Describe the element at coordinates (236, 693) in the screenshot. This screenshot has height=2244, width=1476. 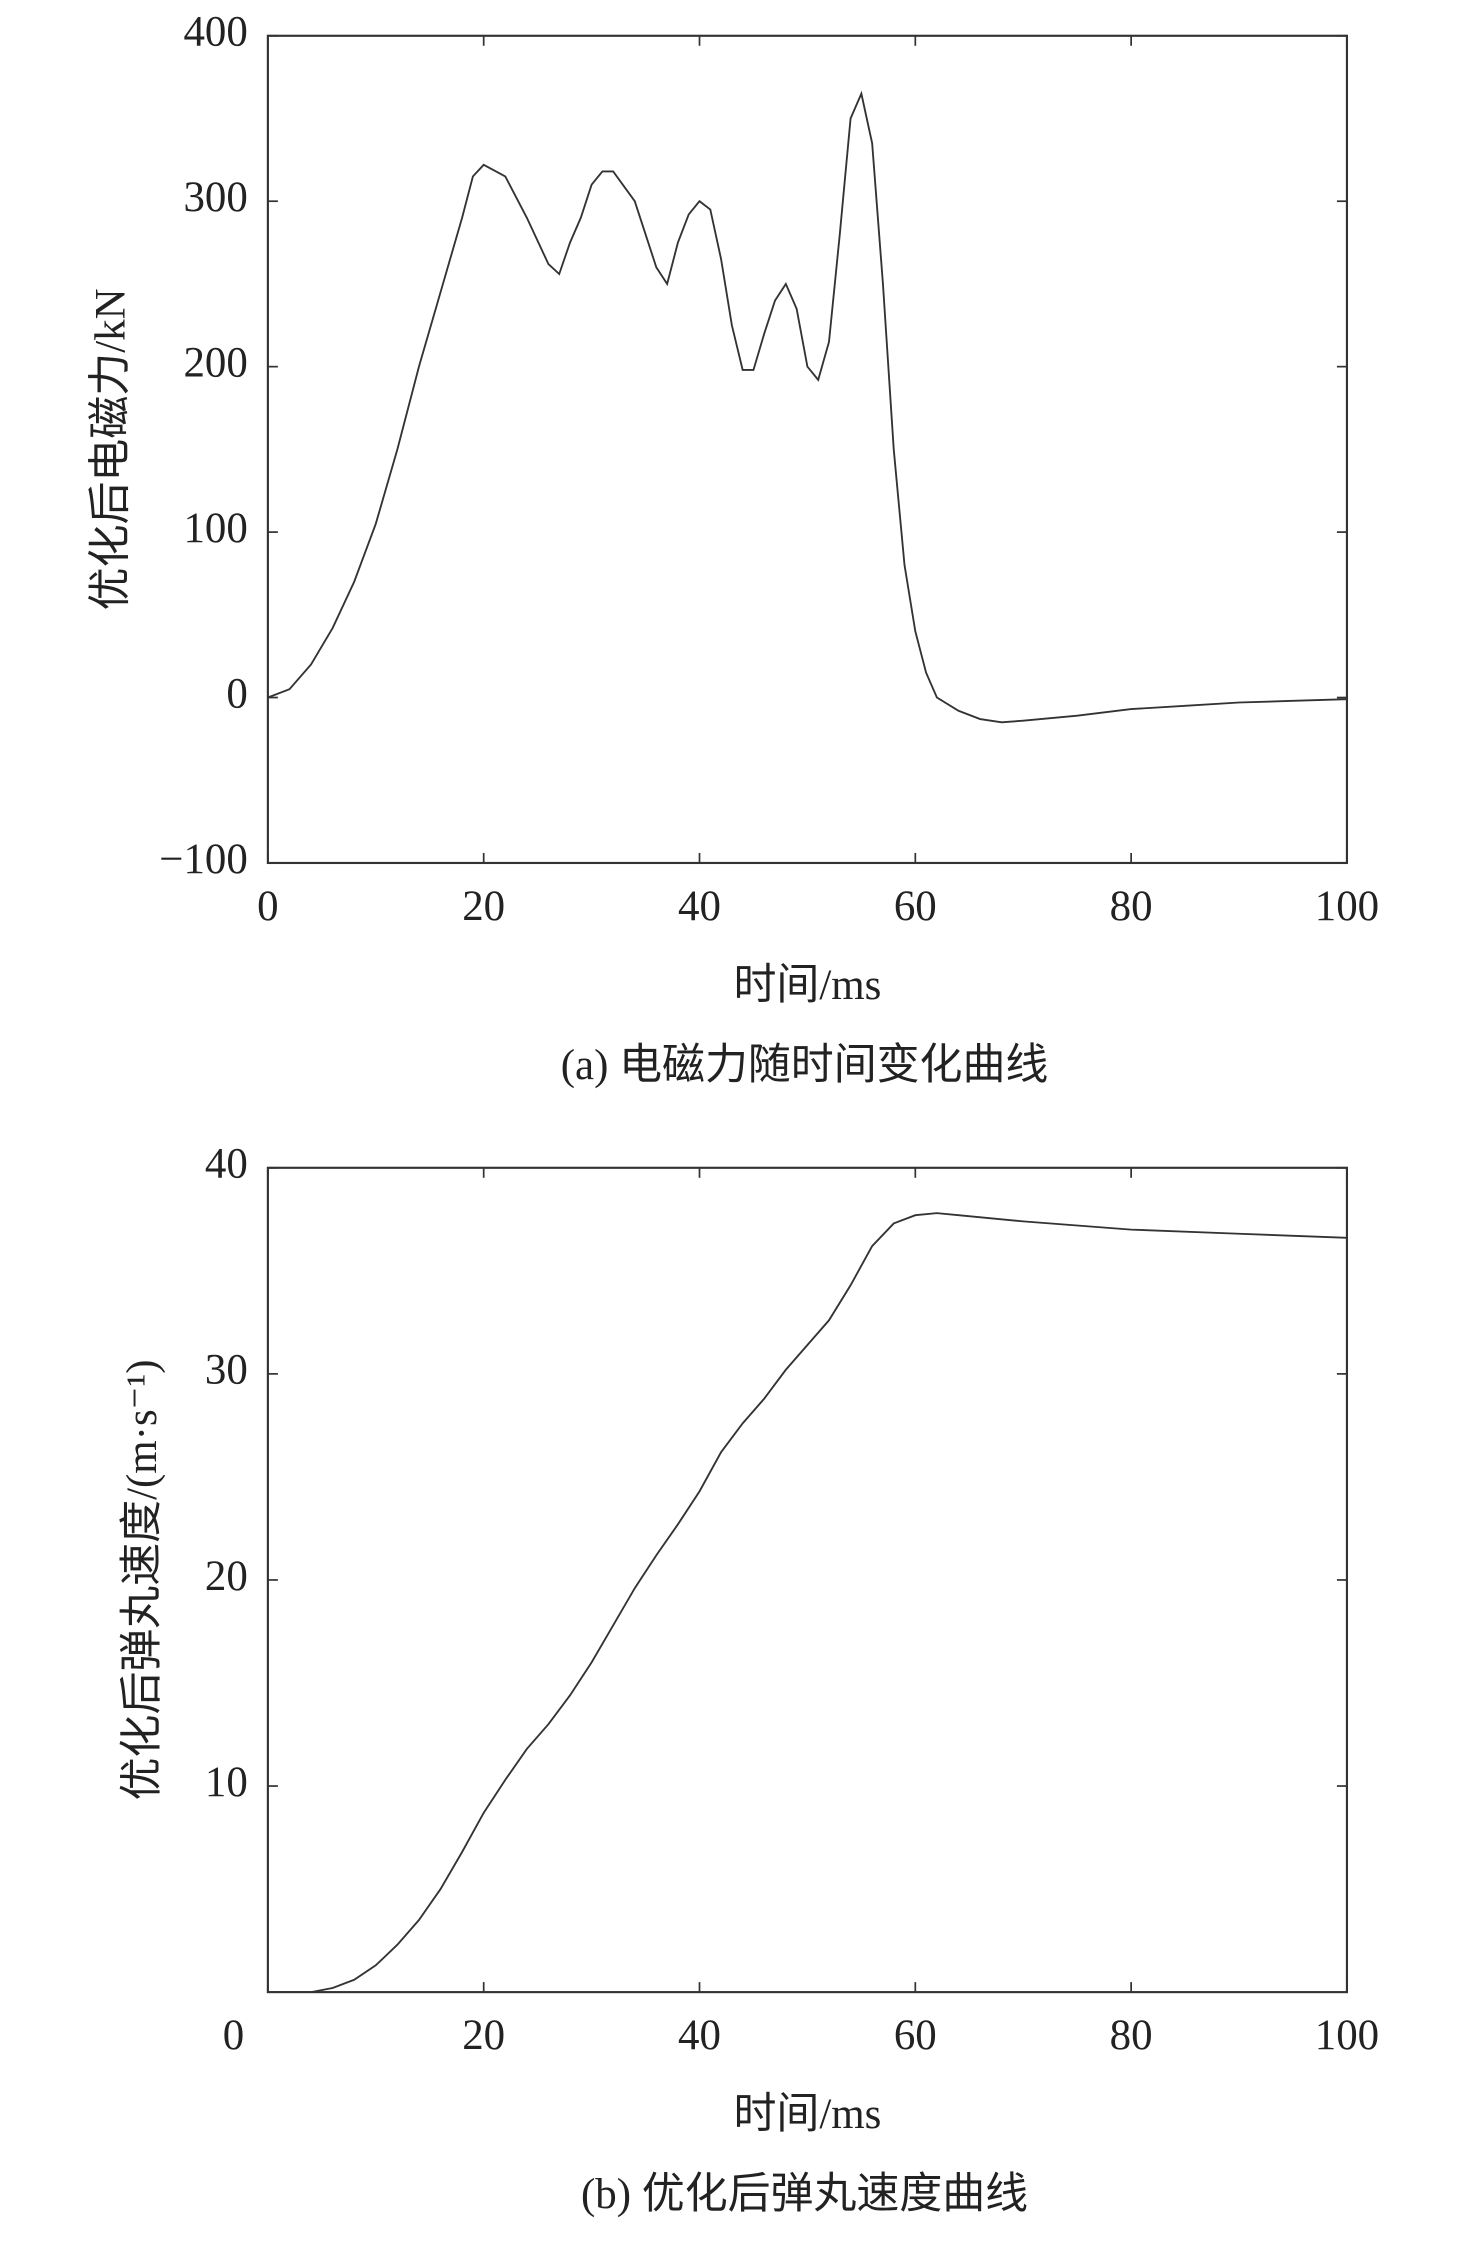
I see `y-tick-label: 0` at that location.